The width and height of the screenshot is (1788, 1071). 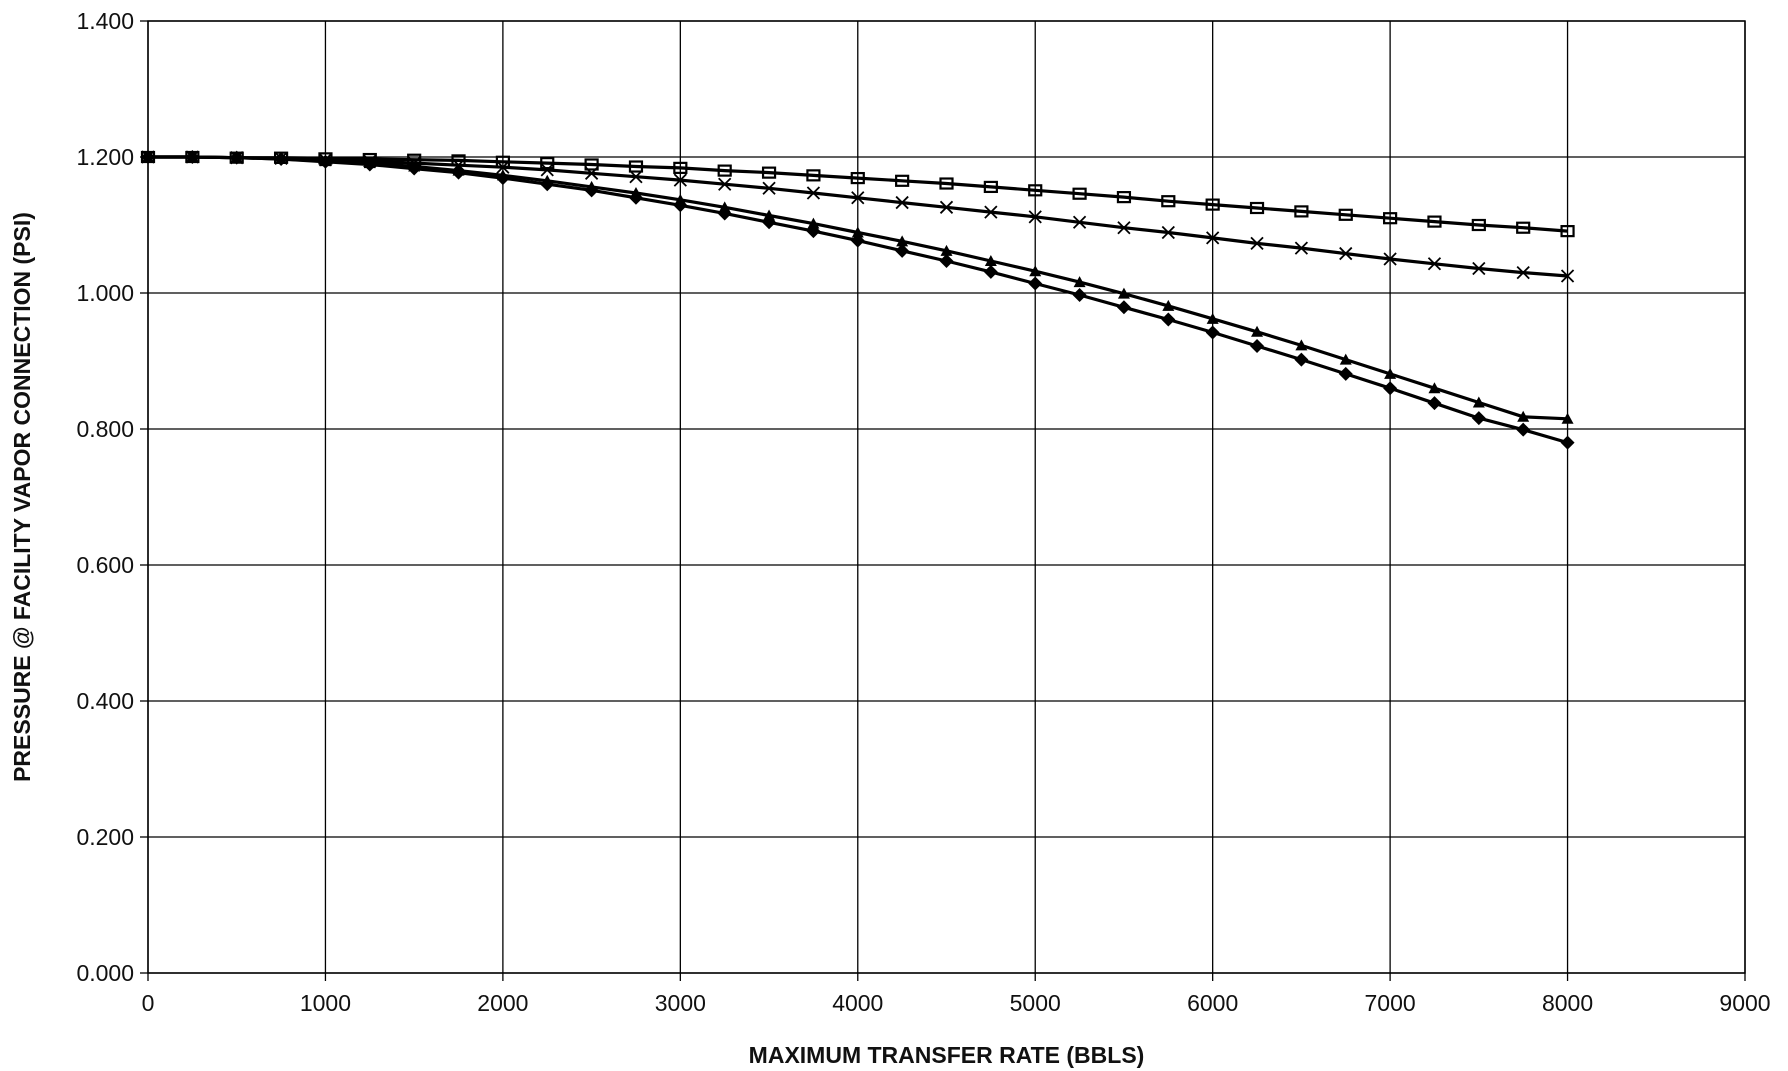 I want to click on x-tick-label: 7000, so click(x=1390, y=1003).